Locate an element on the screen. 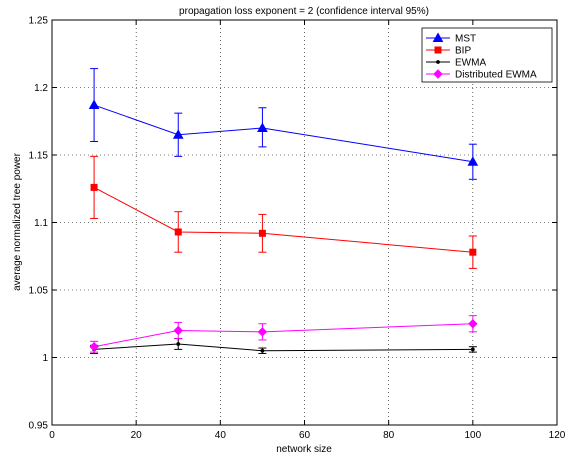 The height and width of the screenshot is (456, 575). legend-label: EWMA is located at coordinates (470, 63).